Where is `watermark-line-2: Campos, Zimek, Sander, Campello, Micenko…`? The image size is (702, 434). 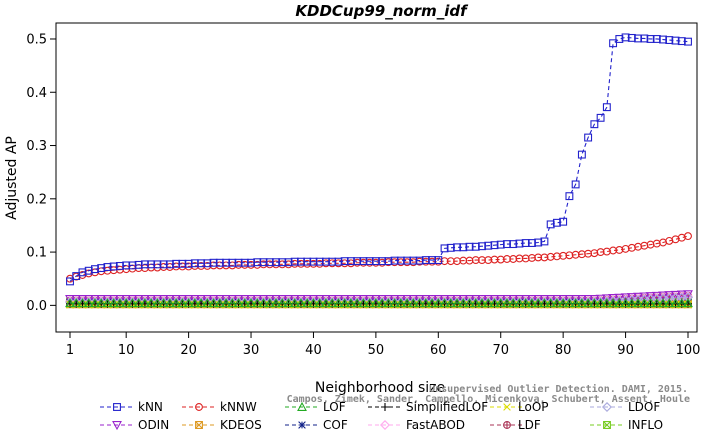
watermark-line-2: Campos, Zimek, Sander, Campello, Micenko… is located at coordinates (488, 399).